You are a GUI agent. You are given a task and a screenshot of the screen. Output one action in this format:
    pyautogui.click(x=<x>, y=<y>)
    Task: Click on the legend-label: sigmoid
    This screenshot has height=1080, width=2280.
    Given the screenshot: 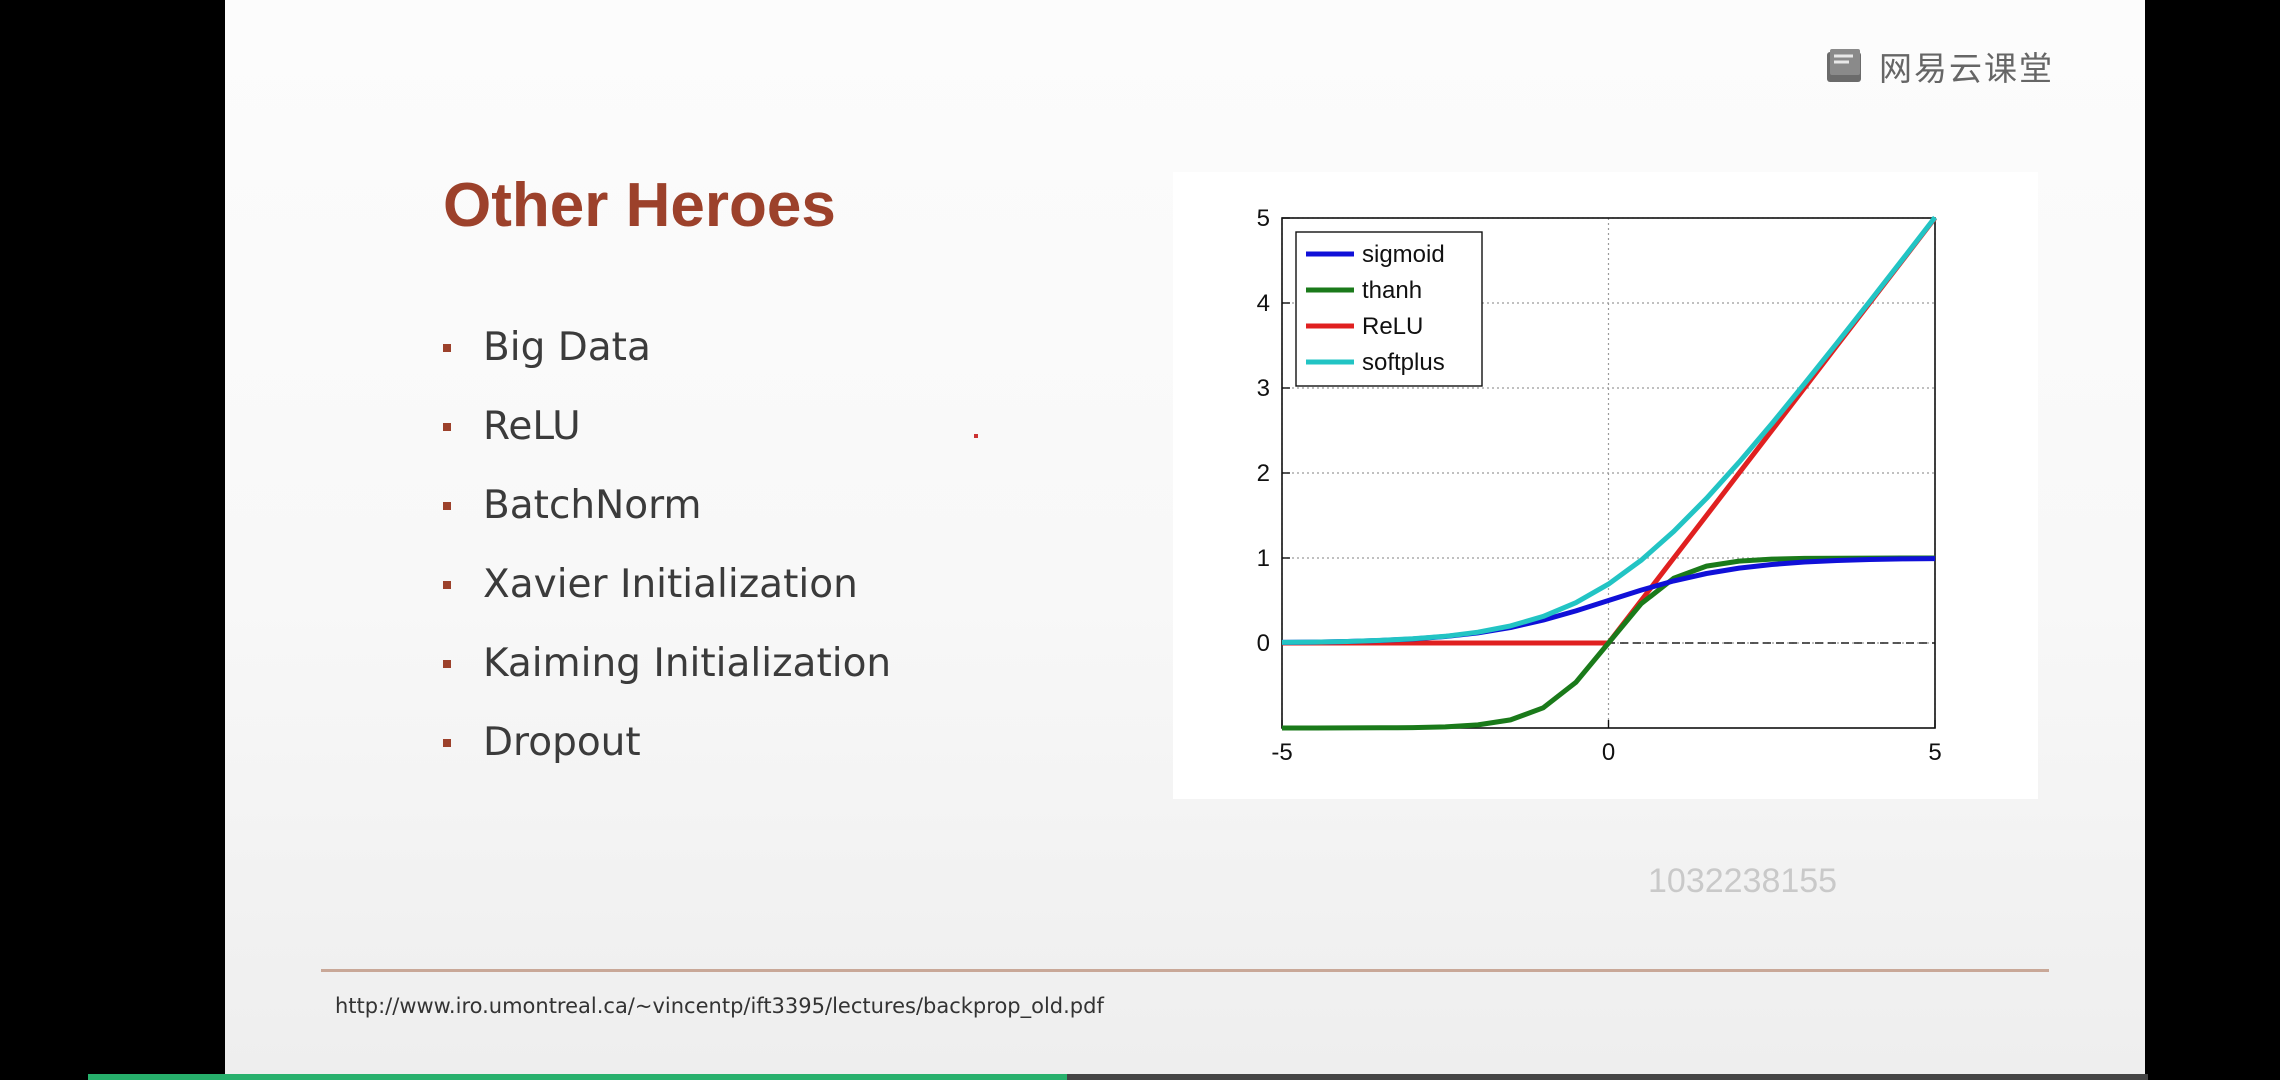 What is the action you would take?
    pyautogui.click(x=1403, y=254)
    